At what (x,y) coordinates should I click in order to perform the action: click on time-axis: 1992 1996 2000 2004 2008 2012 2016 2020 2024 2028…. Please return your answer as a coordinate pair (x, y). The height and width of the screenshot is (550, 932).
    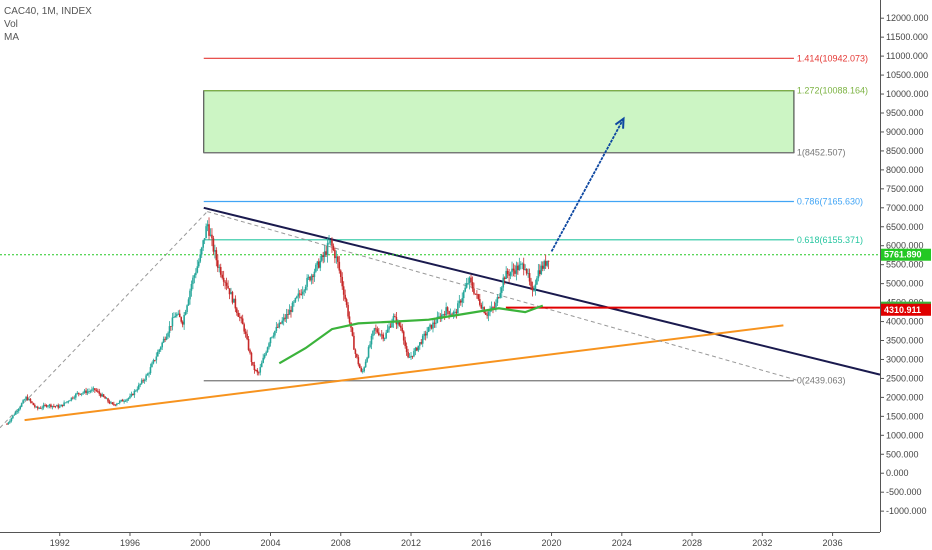
    Looking at the image, I should click on (440, 540).